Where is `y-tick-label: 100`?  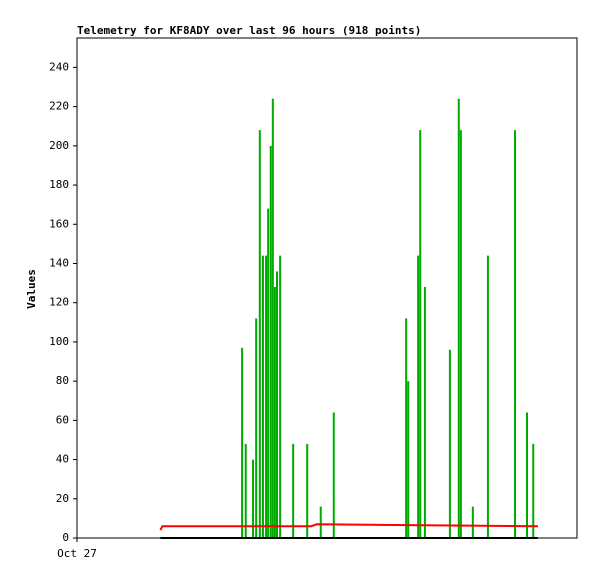 y-tick-label: 100 is located at coordinates (59, 341).